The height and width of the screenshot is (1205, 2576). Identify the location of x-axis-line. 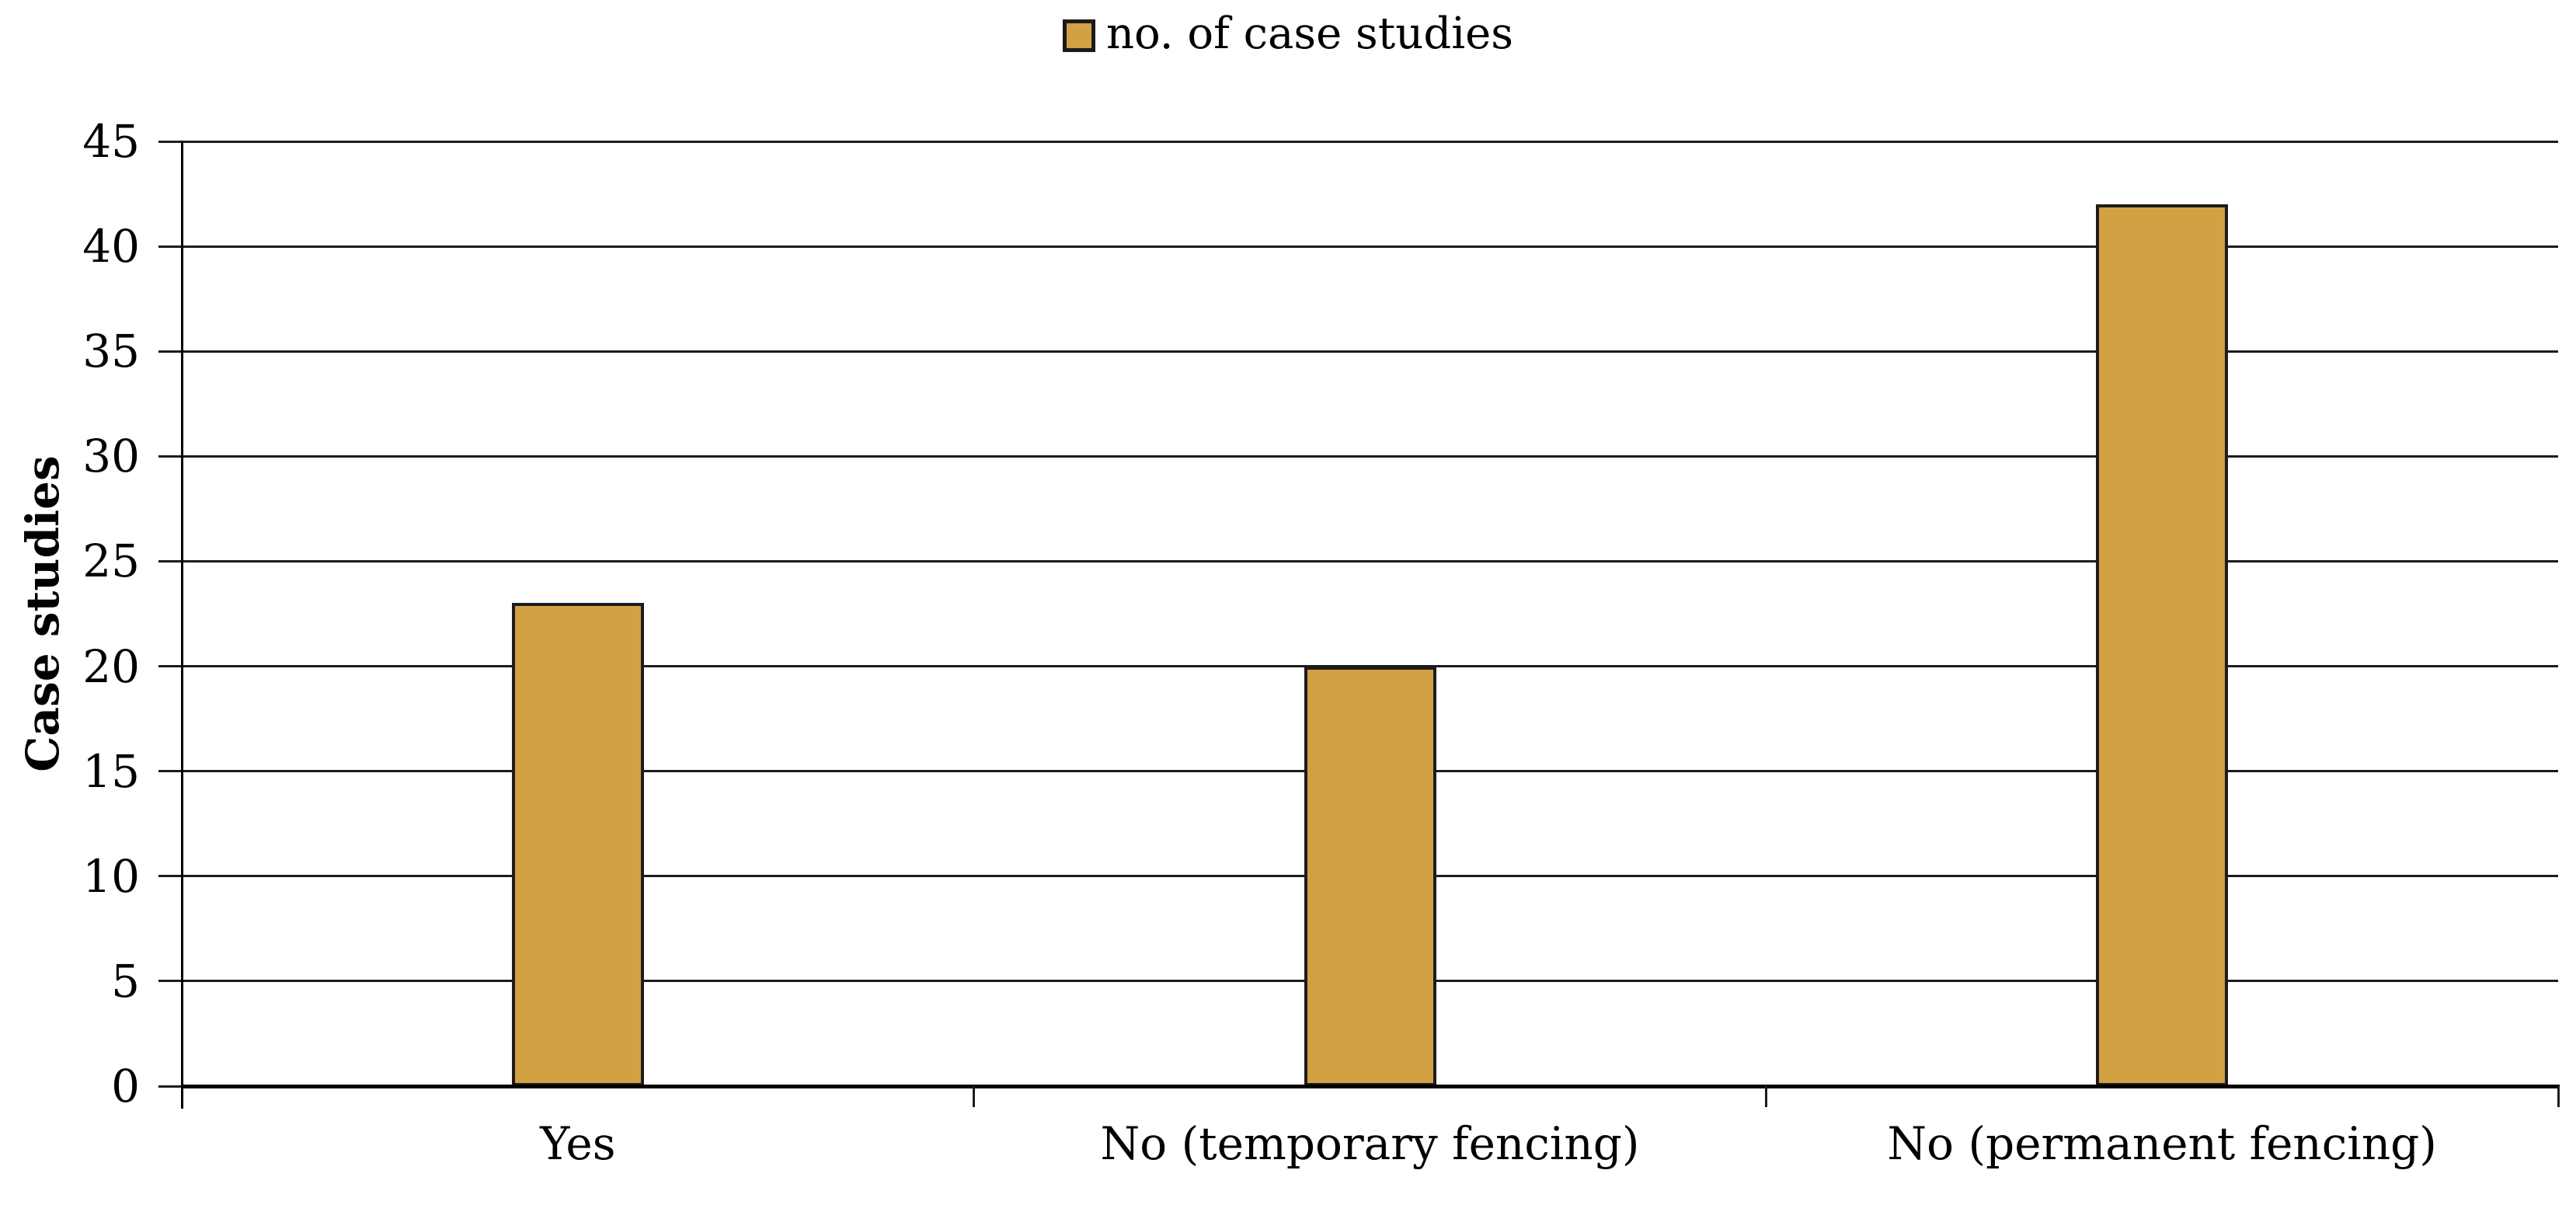
(1370, 1086).